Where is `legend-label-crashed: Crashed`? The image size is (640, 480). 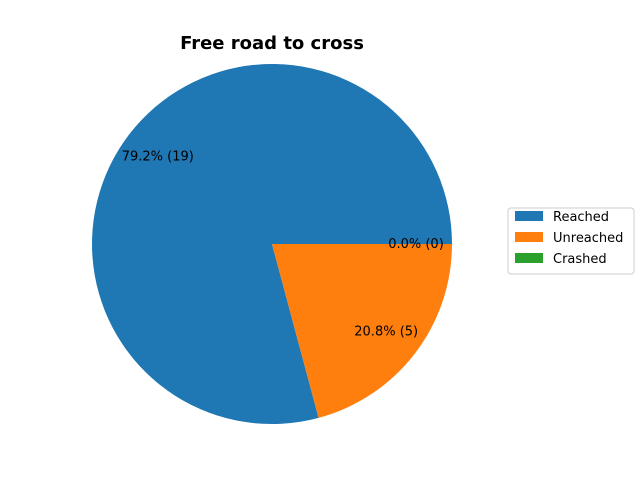
legend-label-crashed: Crashed is located at coordinates (580, 259).